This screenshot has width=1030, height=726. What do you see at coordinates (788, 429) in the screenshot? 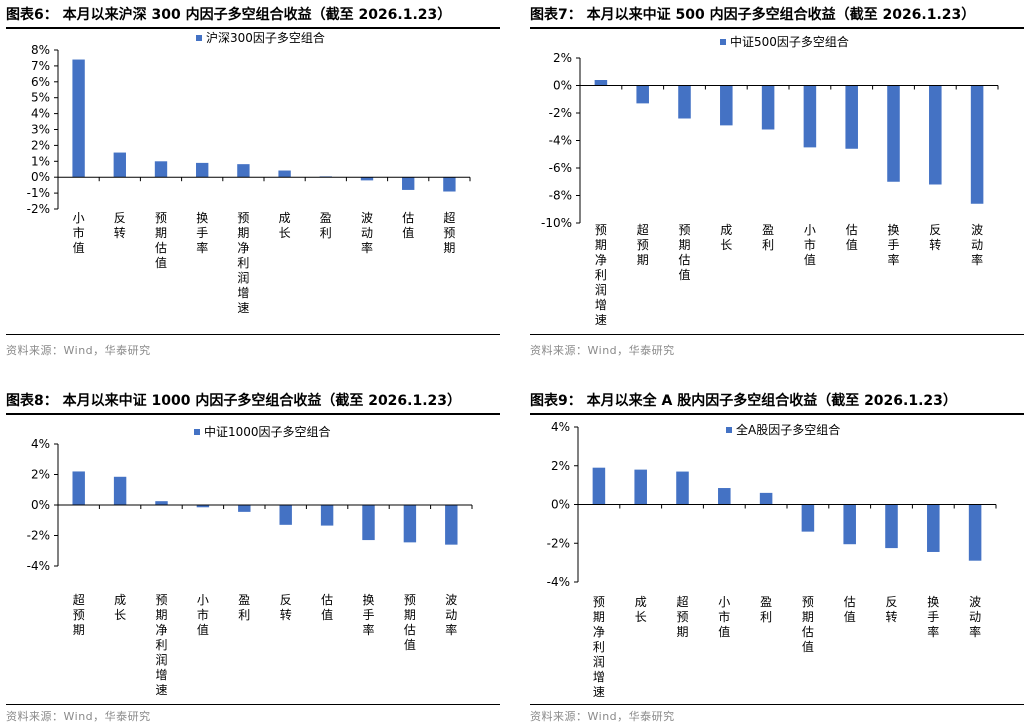
I see `legend-label: 全A股因子多空组合` at bounding box center [788, 429].